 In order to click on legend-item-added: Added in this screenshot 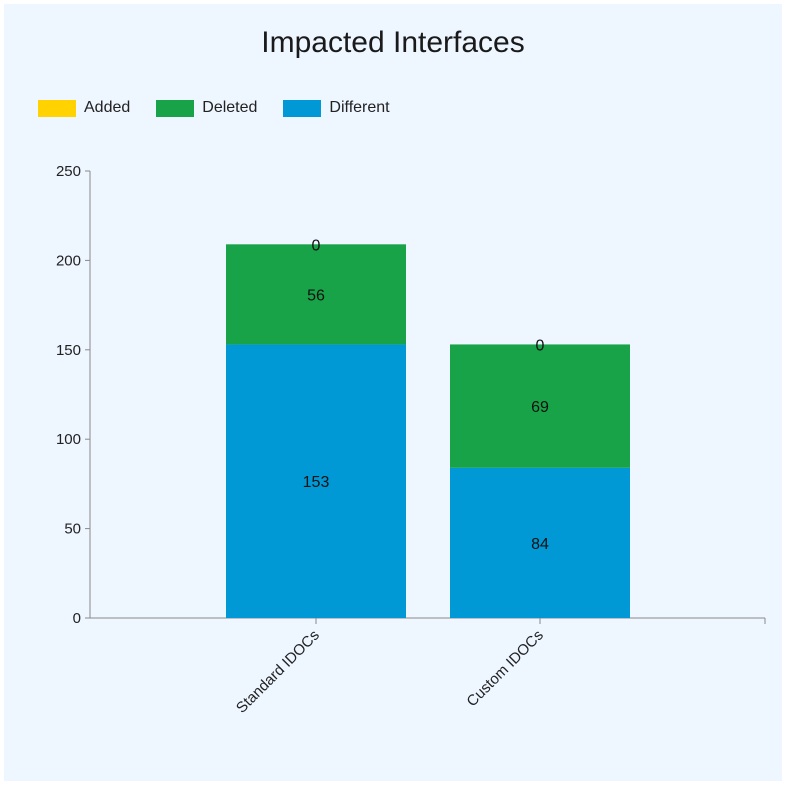, I will do `click(84, 108)`.